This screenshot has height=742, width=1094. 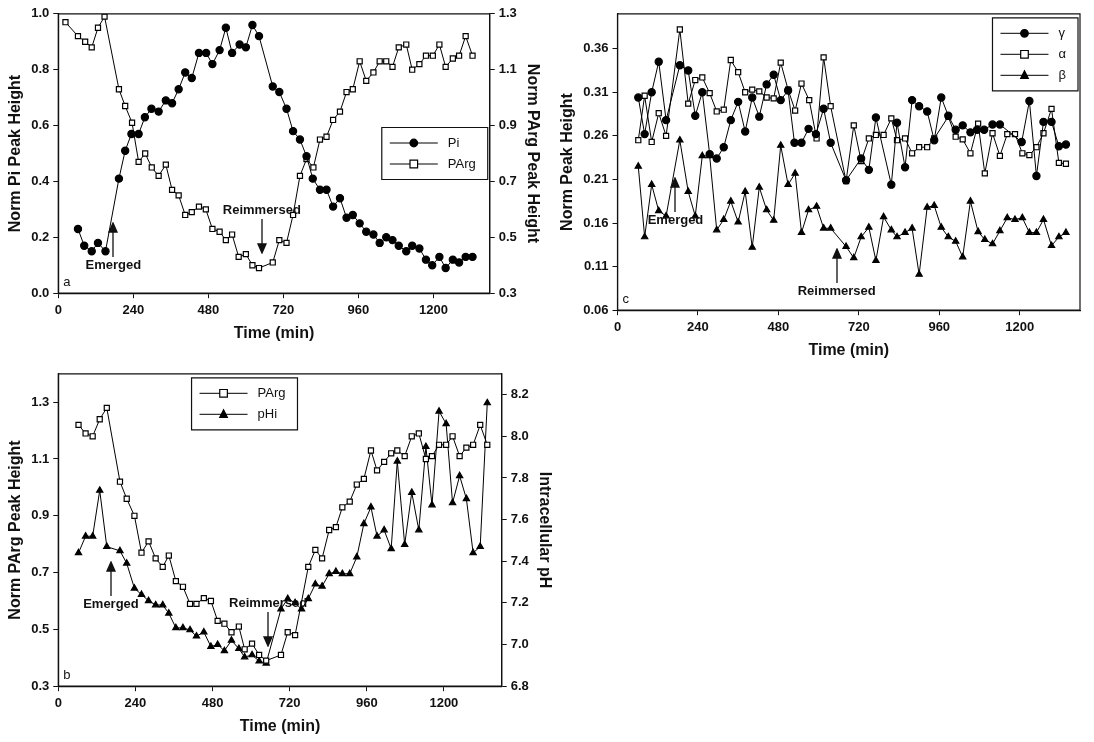 What do you see at coordinates (67, 282) in the screenshot?
I see `annotation: a` at bounding box center [67, 282].